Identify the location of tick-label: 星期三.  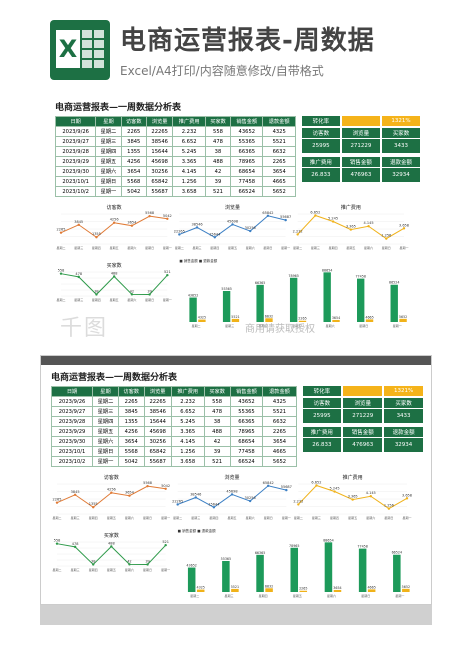
(195, 517).